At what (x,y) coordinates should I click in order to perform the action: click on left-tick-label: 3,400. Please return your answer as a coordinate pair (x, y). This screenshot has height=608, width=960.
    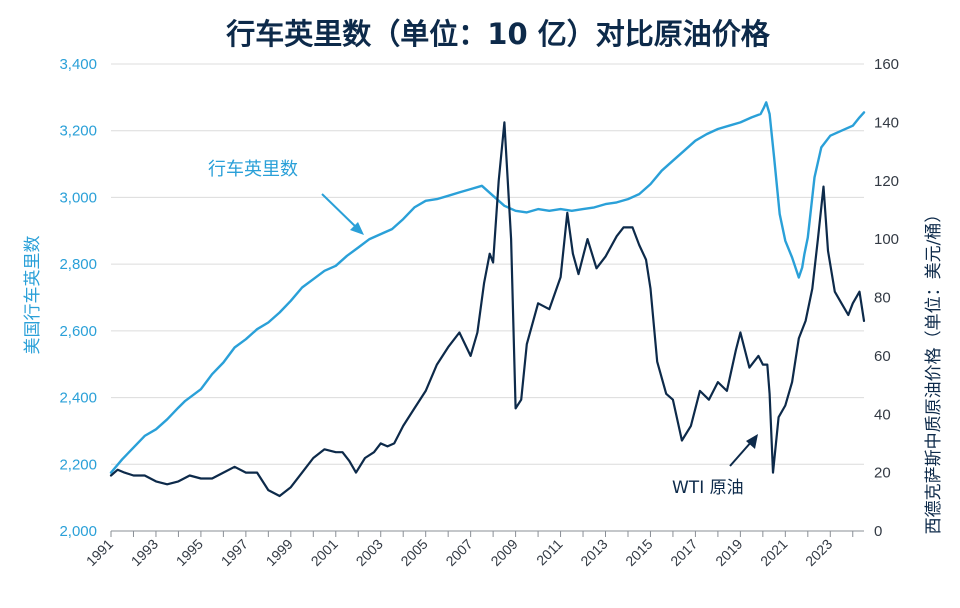
    Looking at the image, I should click on (78, 64).